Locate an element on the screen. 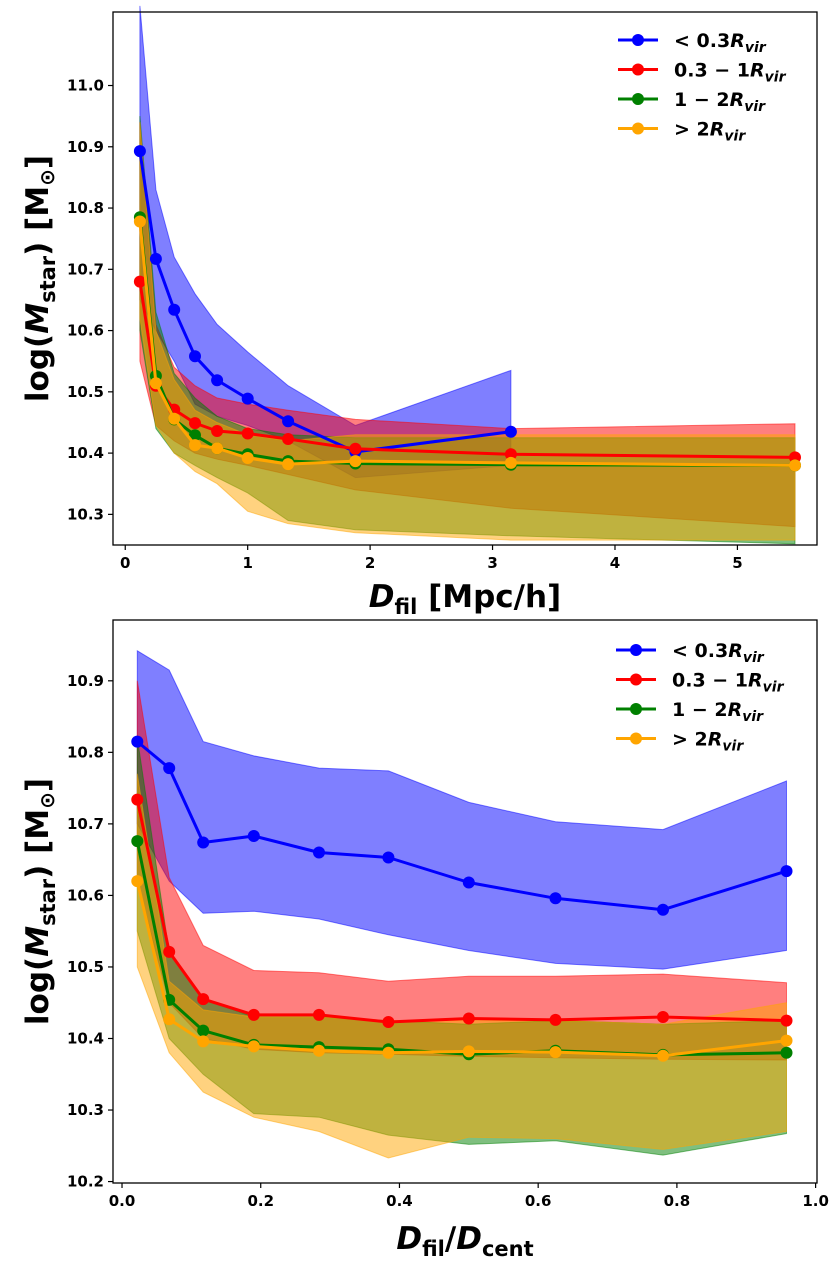 This screenshot has width=830, height=1280. legend-item-1: < 0.3Rvir is located at coordinates (692, 43).